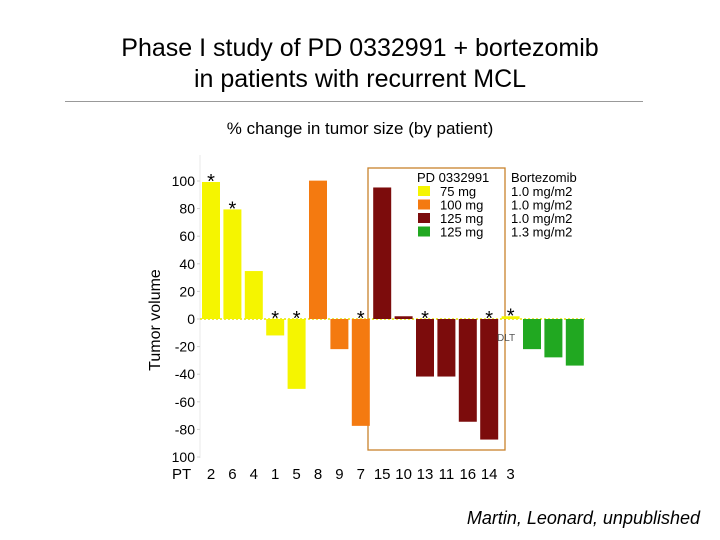  What do you see at coordinates (489, 474) in the screenshot?
I see `x-tick-label: 14` at bounding box center [489, 474].